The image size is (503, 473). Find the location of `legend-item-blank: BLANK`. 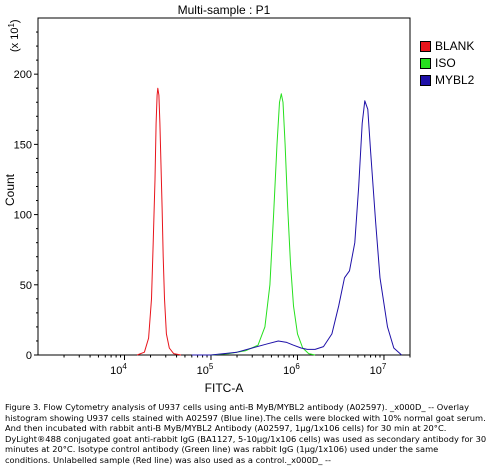

legend-item-blank: BLANK is located at coordinates (447, 46).